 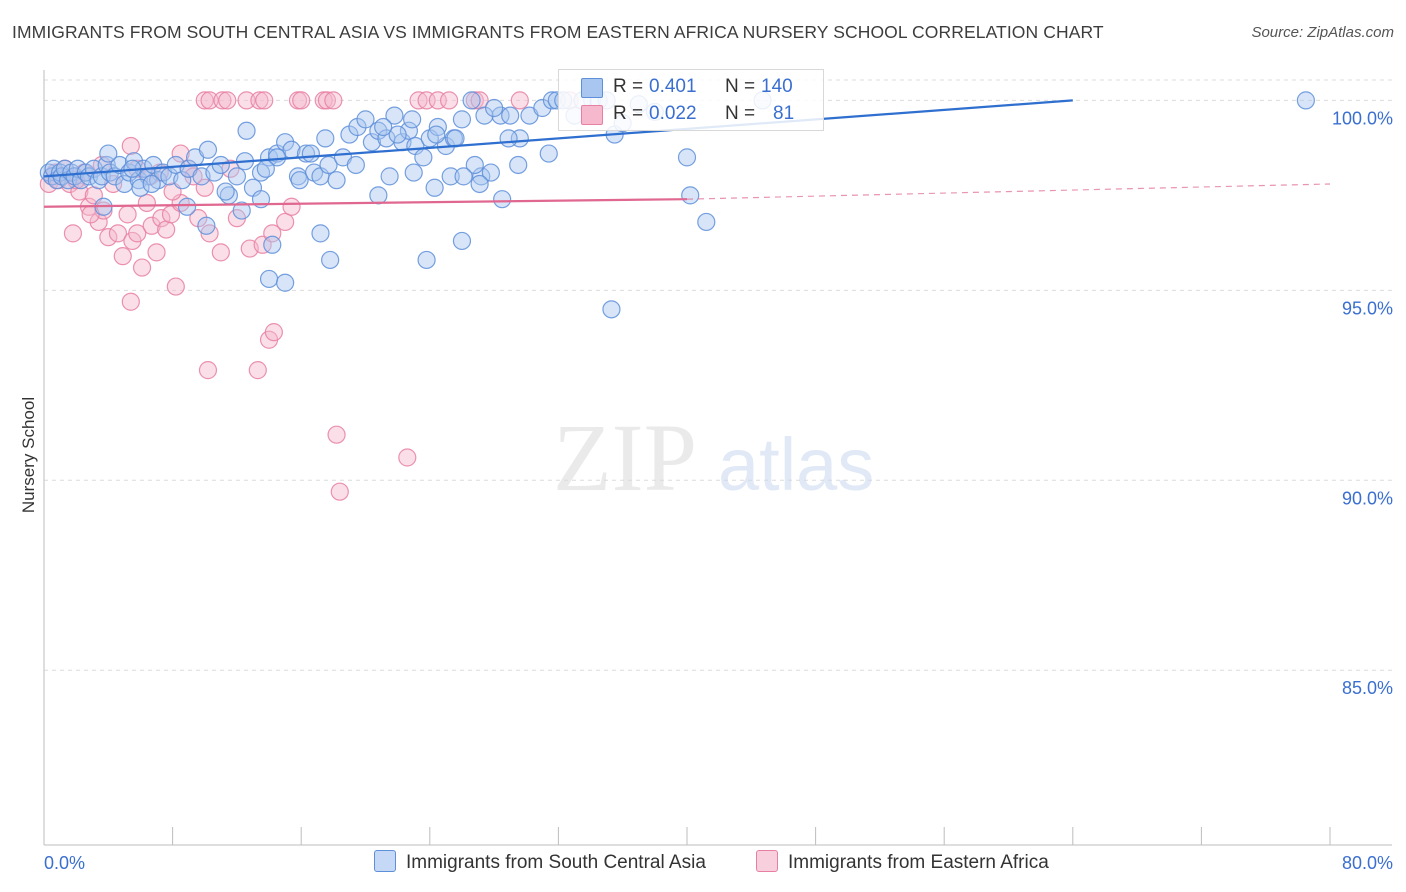 What do you see at coordinates (691, 100) in the screenshot?
I see `correlation-legend: R = 0.401 N = 140 R = 0.022 N = 81` at bounding box center [691, 100].